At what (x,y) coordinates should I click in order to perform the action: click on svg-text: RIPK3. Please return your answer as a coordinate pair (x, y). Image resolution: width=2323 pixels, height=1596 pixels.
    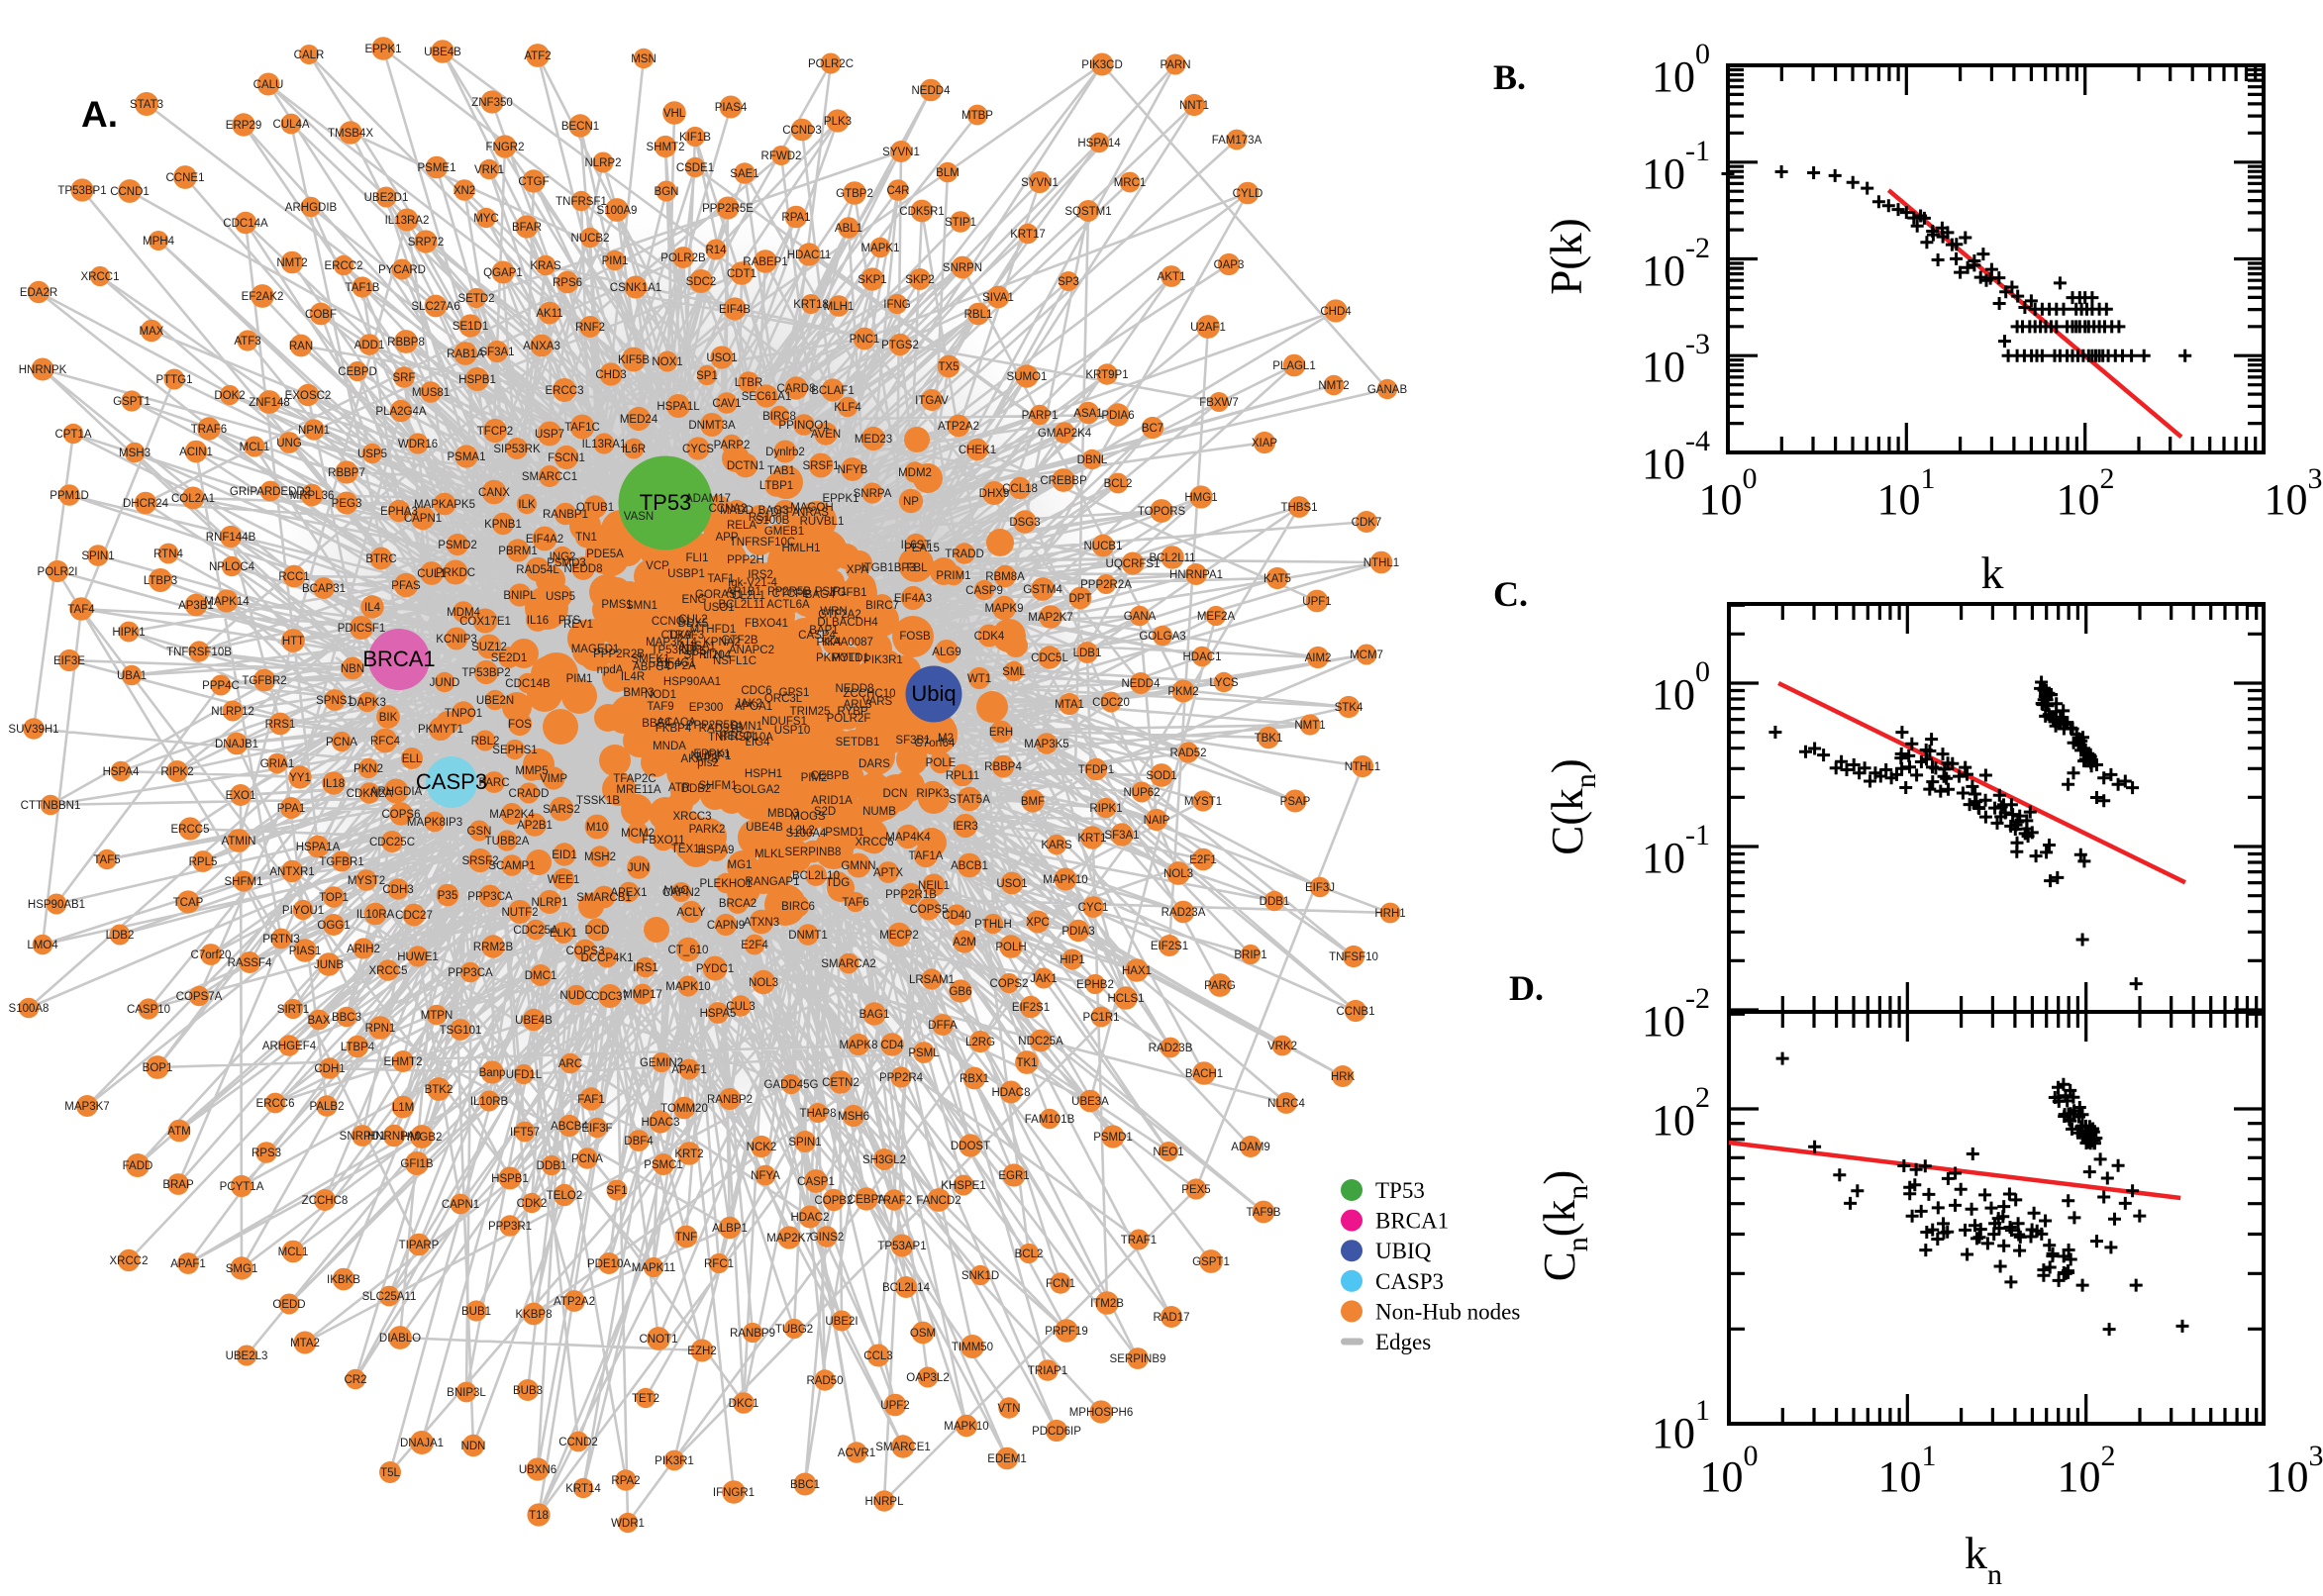
    Looking at the image, I should click on (932, 794).